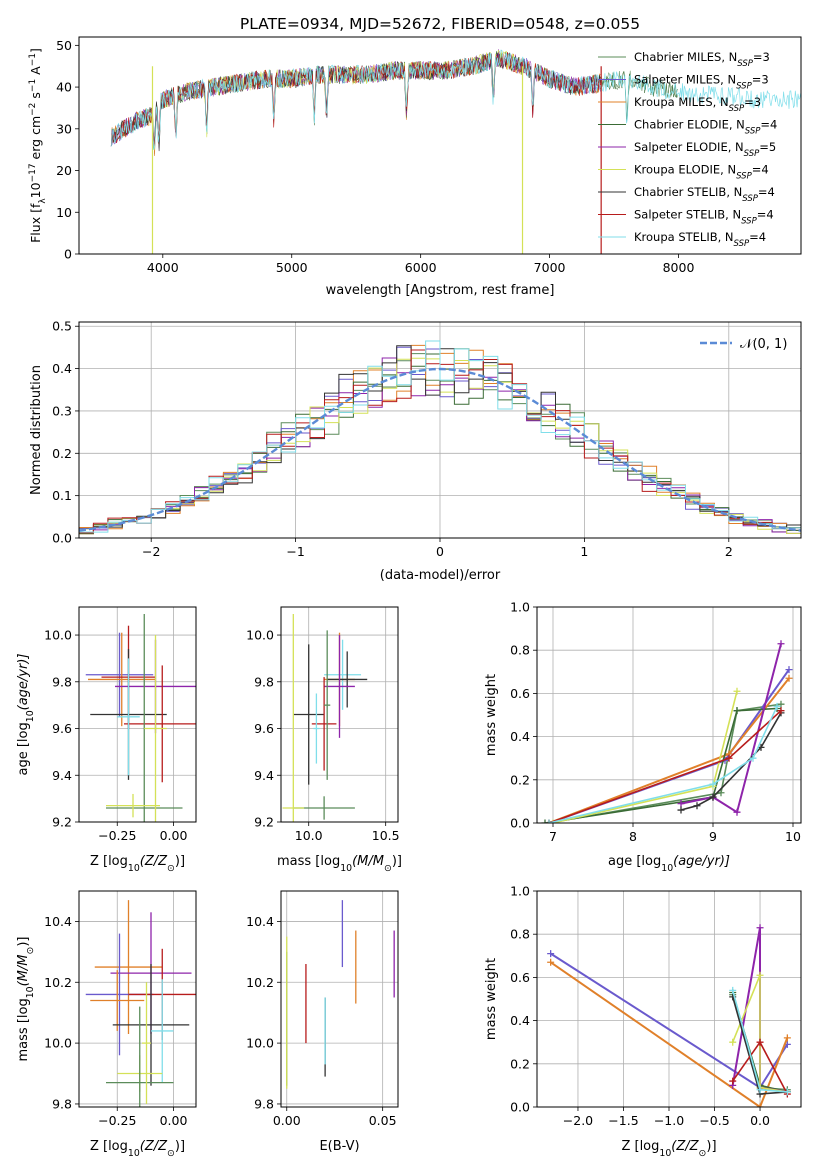 Image resolution: width=819 pixels, height=1170 pixels. I want to click on legend-entry: Salpeter MILES, NSSP=3, so click(701, 82).